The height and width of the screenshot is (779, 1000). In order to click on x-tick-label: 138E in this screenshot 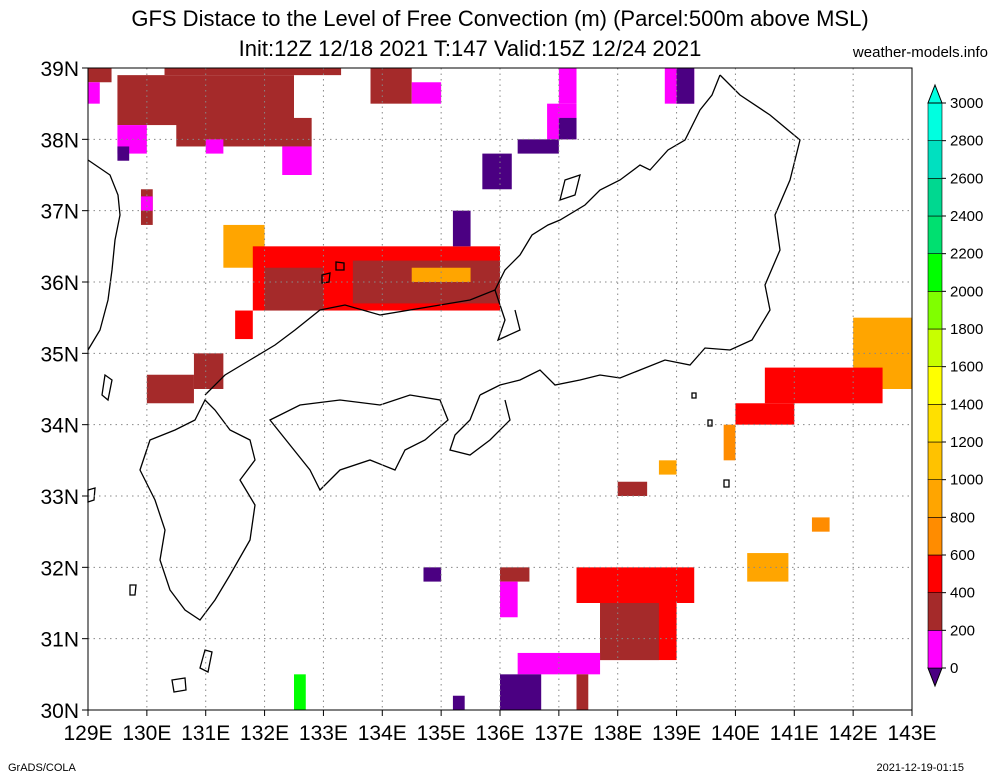, I will do `click(617, 733)`.